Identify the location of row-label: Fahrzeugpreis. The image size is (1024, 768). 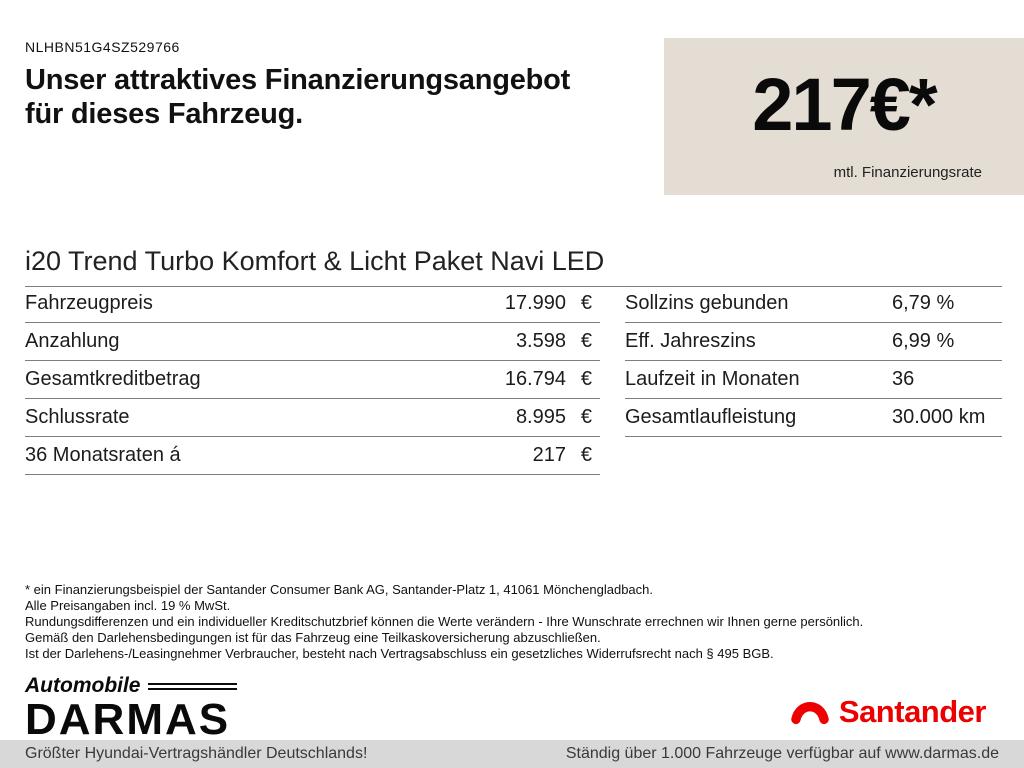
(89, 303).